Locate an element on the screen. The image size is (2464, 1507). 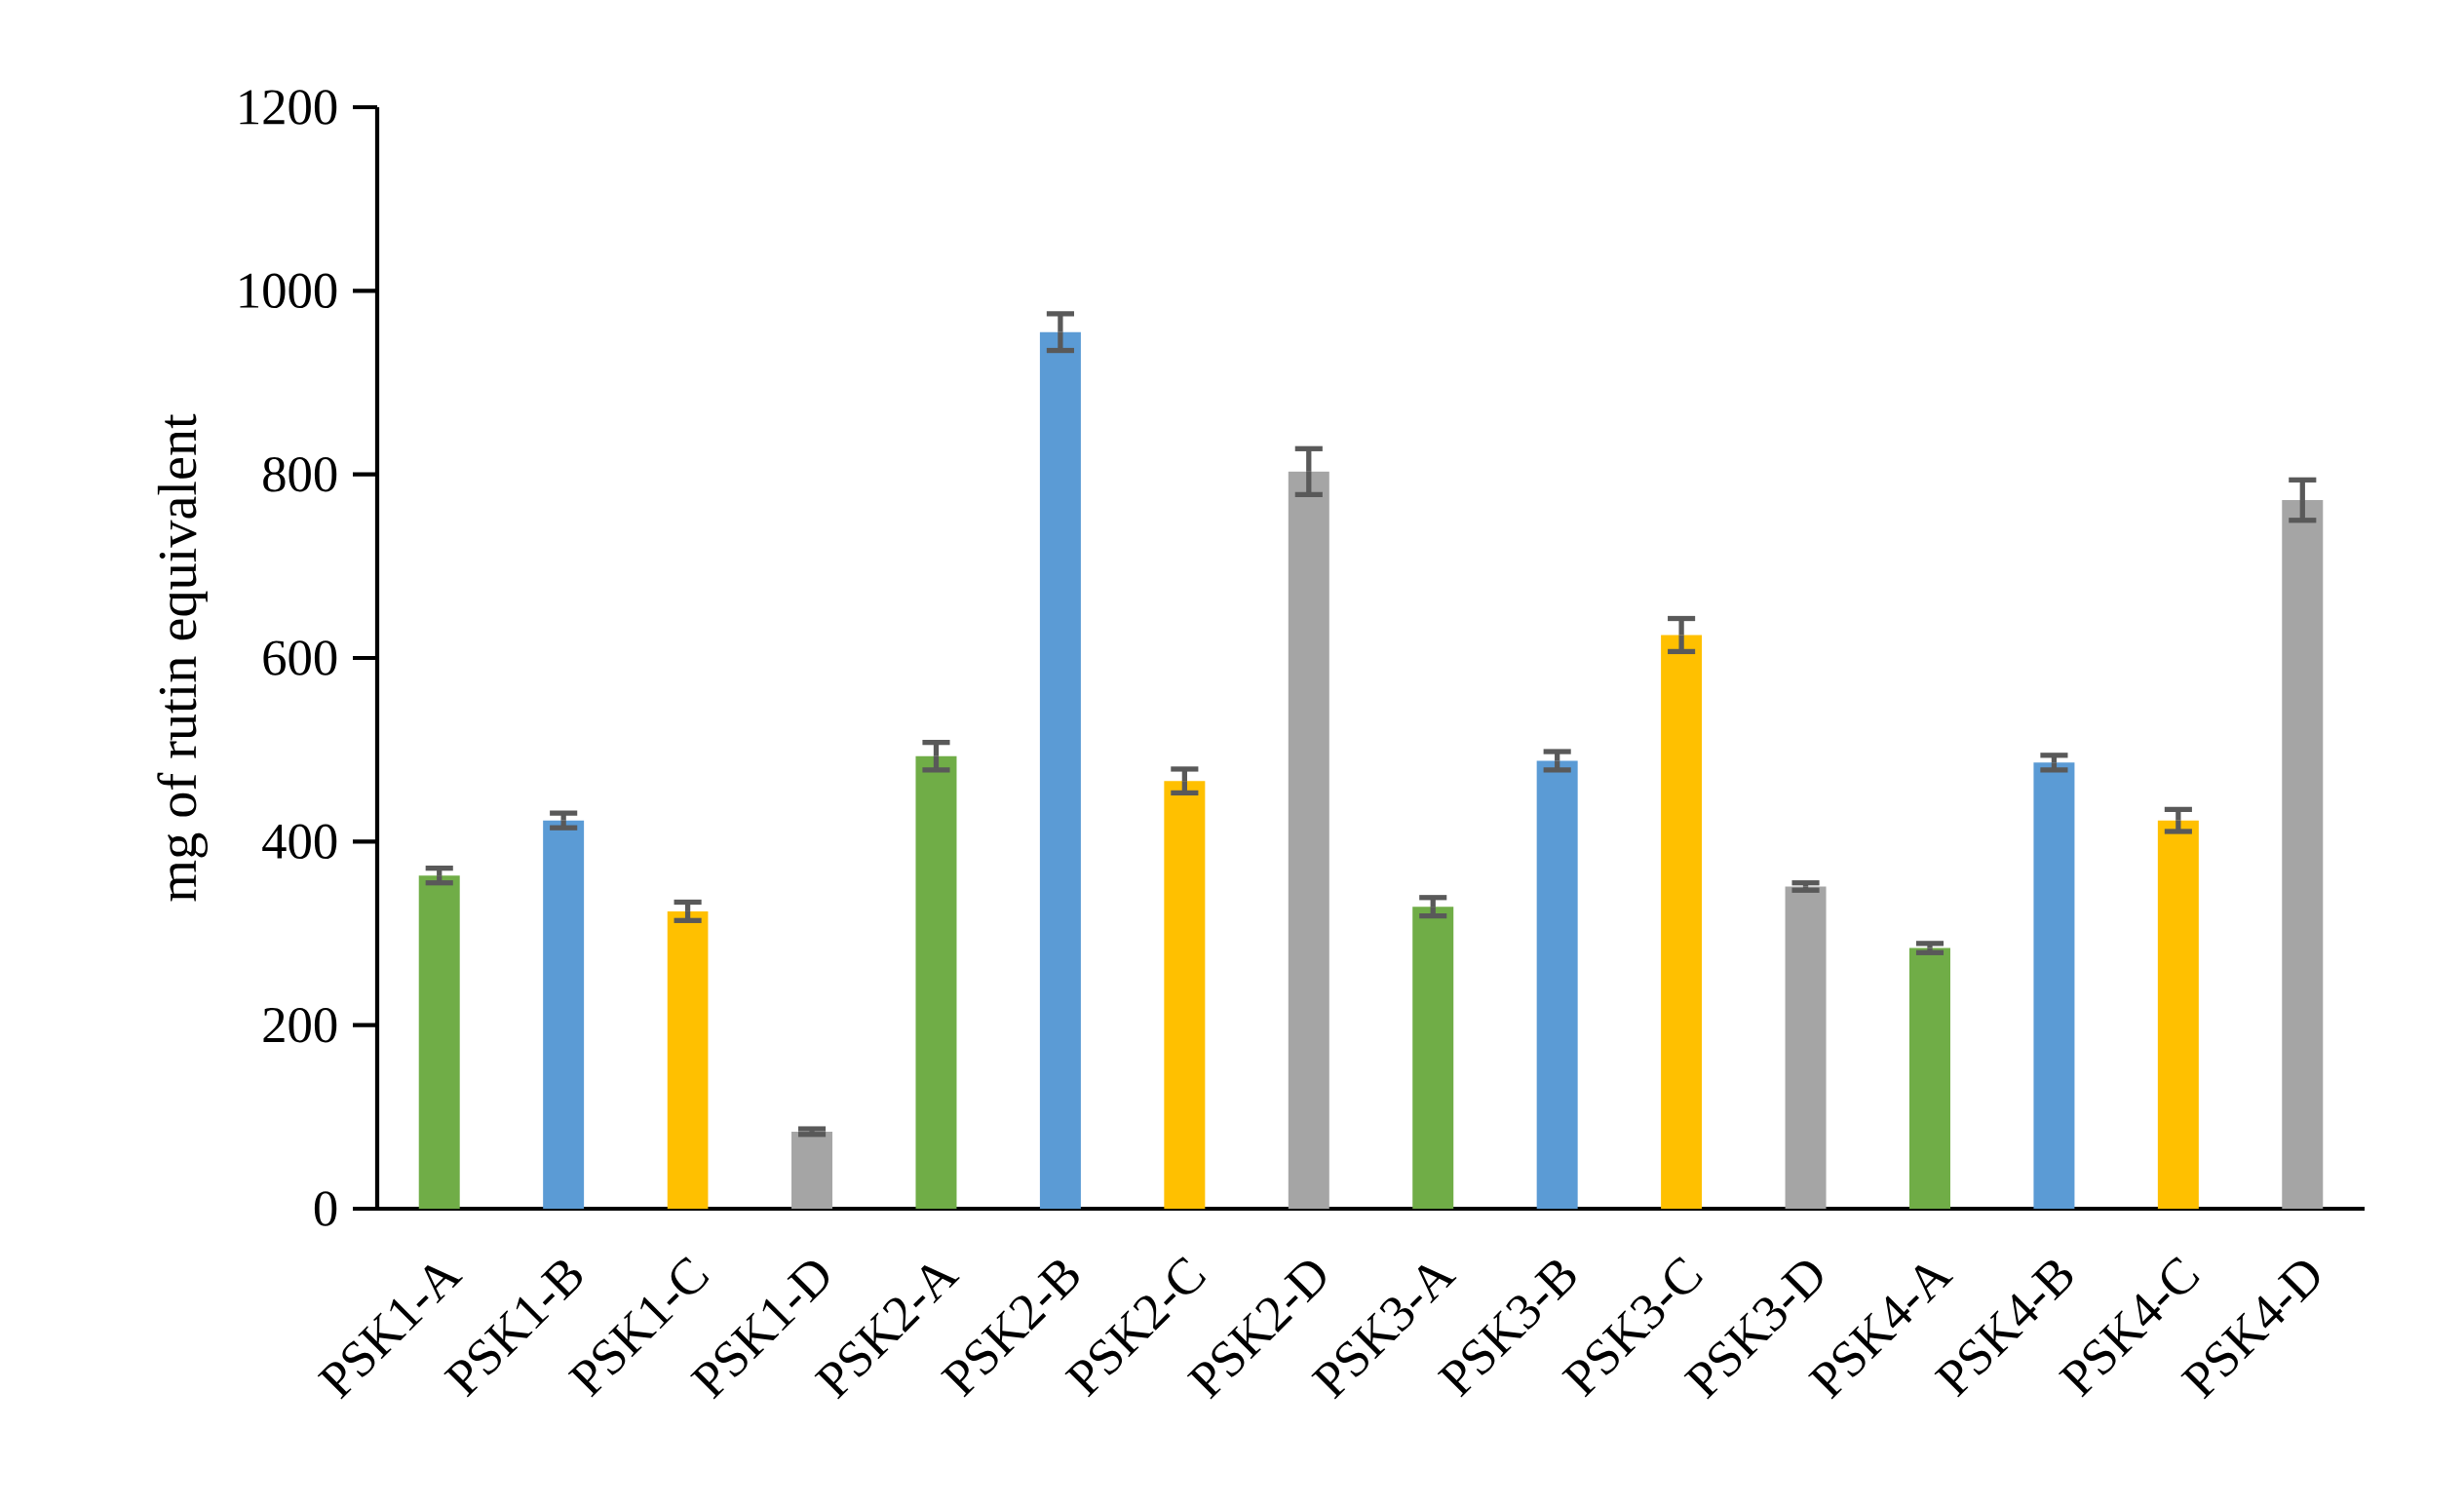
y-tick-label: 1200 is located at coordinates (288, 107).